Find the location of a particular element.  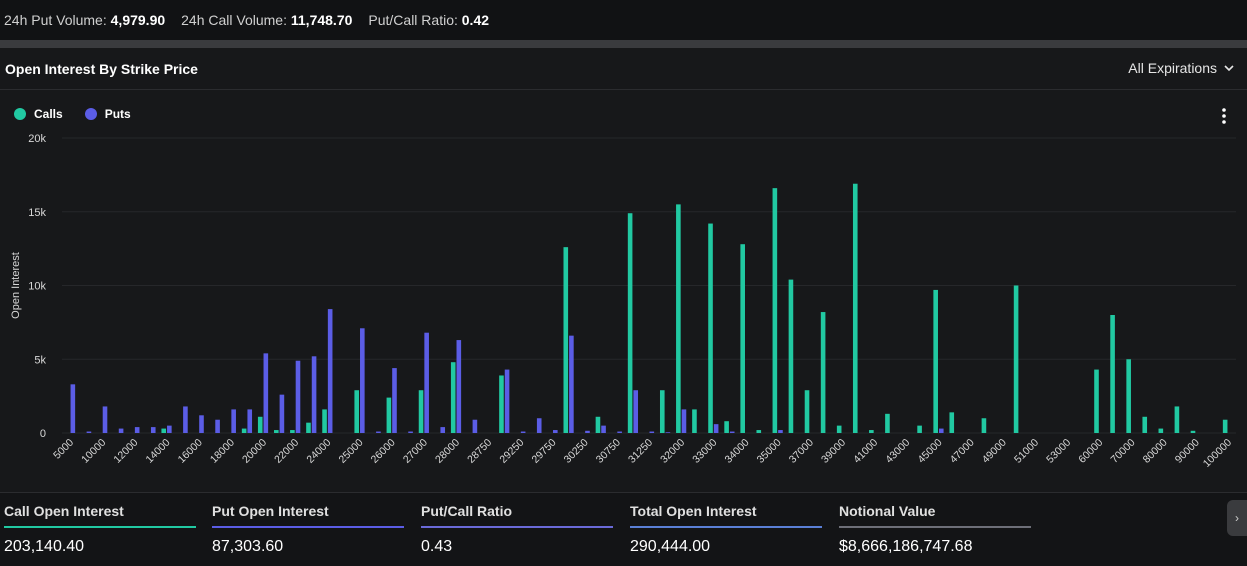

x-tick-label: 39000 is located at coordinates (833, 451).